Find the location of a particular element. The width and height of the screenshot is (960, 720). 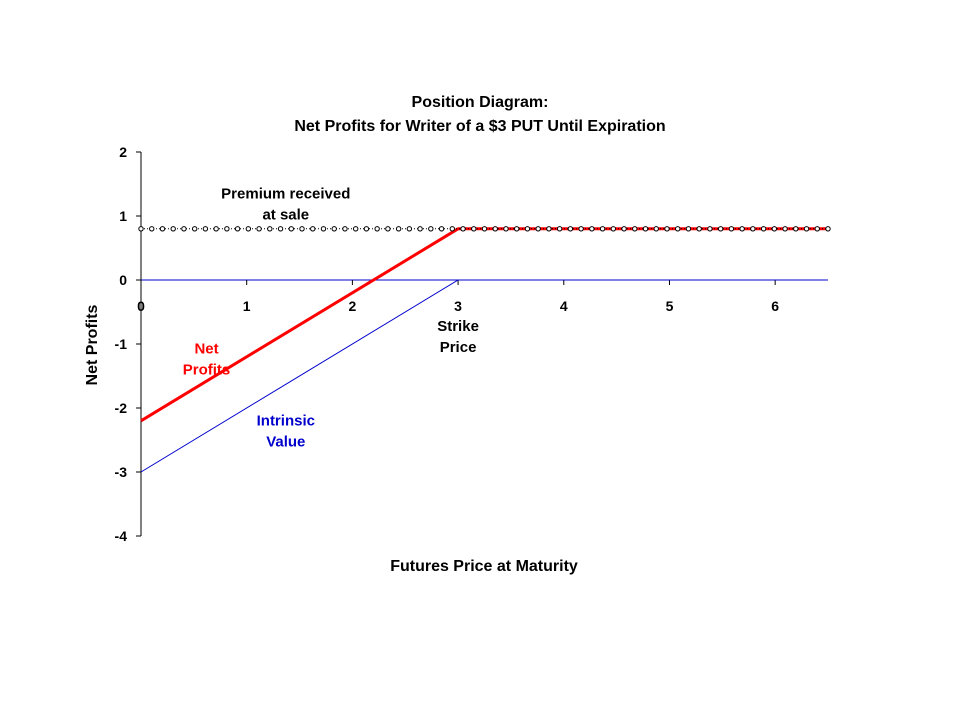

x-tick-label: 2 is located at coordinates (352, 306).